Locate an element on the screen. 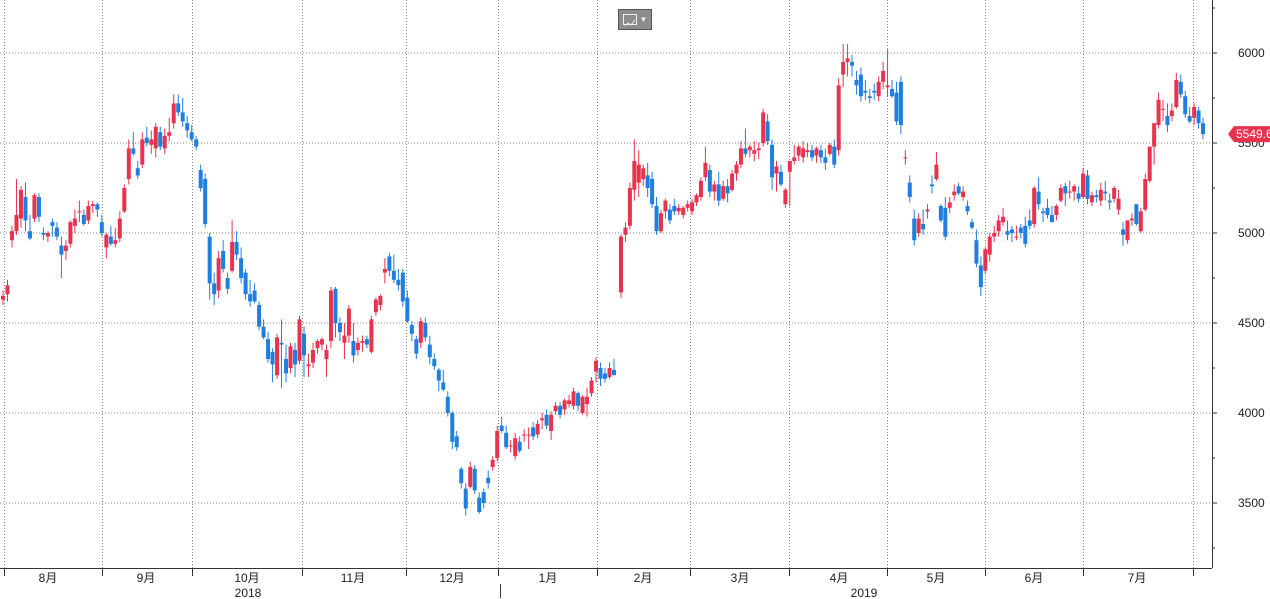 This screenshot has height=599, width=1270. chart-type-button: ▼ is located at coordinates (635, 19).